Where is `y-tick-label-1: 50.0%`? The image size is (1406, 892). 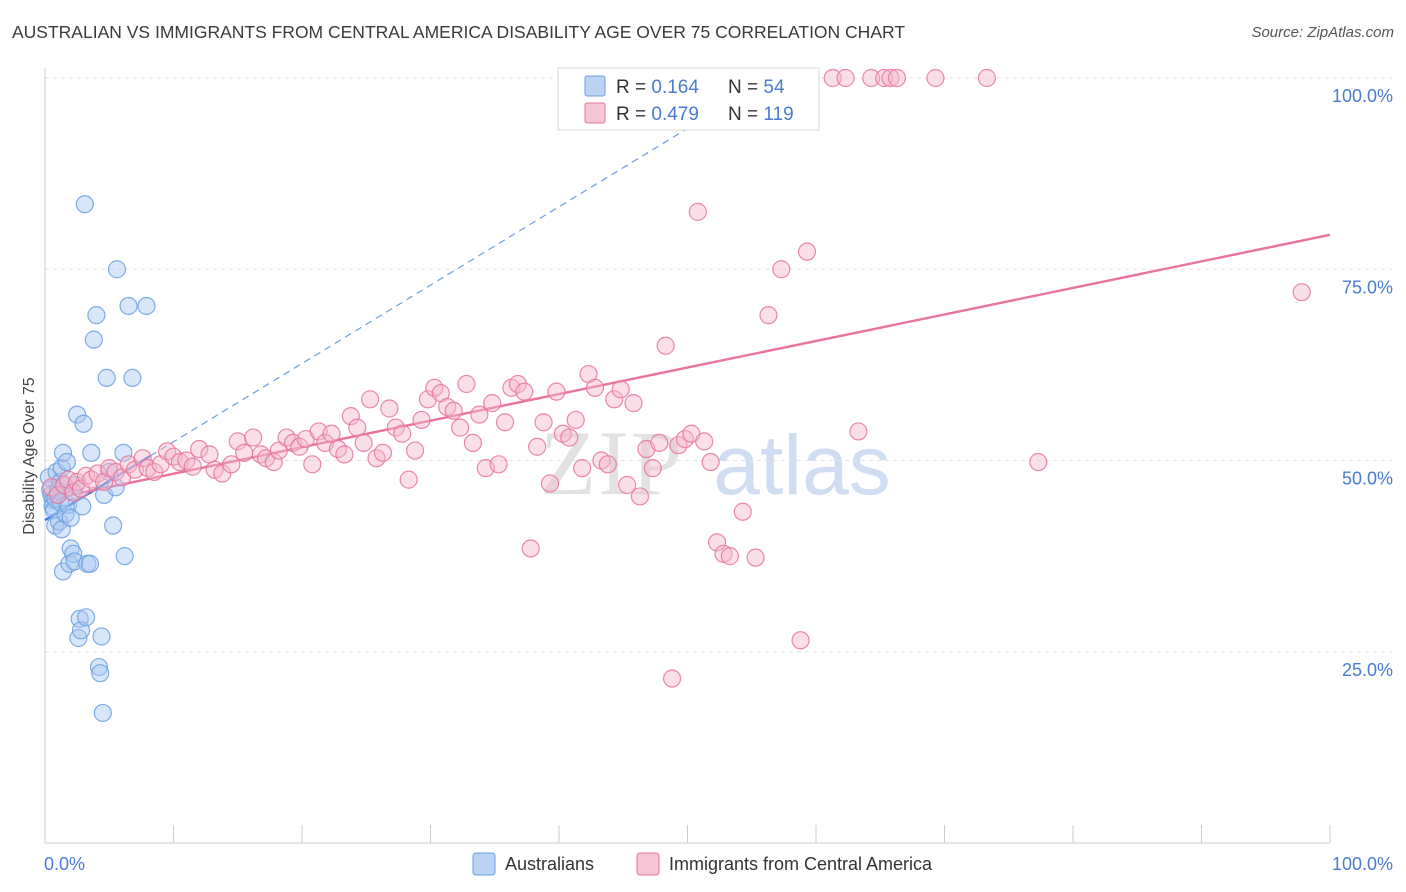 y-tick-label-1: 50.0% is located at coordinates (1367, 479).